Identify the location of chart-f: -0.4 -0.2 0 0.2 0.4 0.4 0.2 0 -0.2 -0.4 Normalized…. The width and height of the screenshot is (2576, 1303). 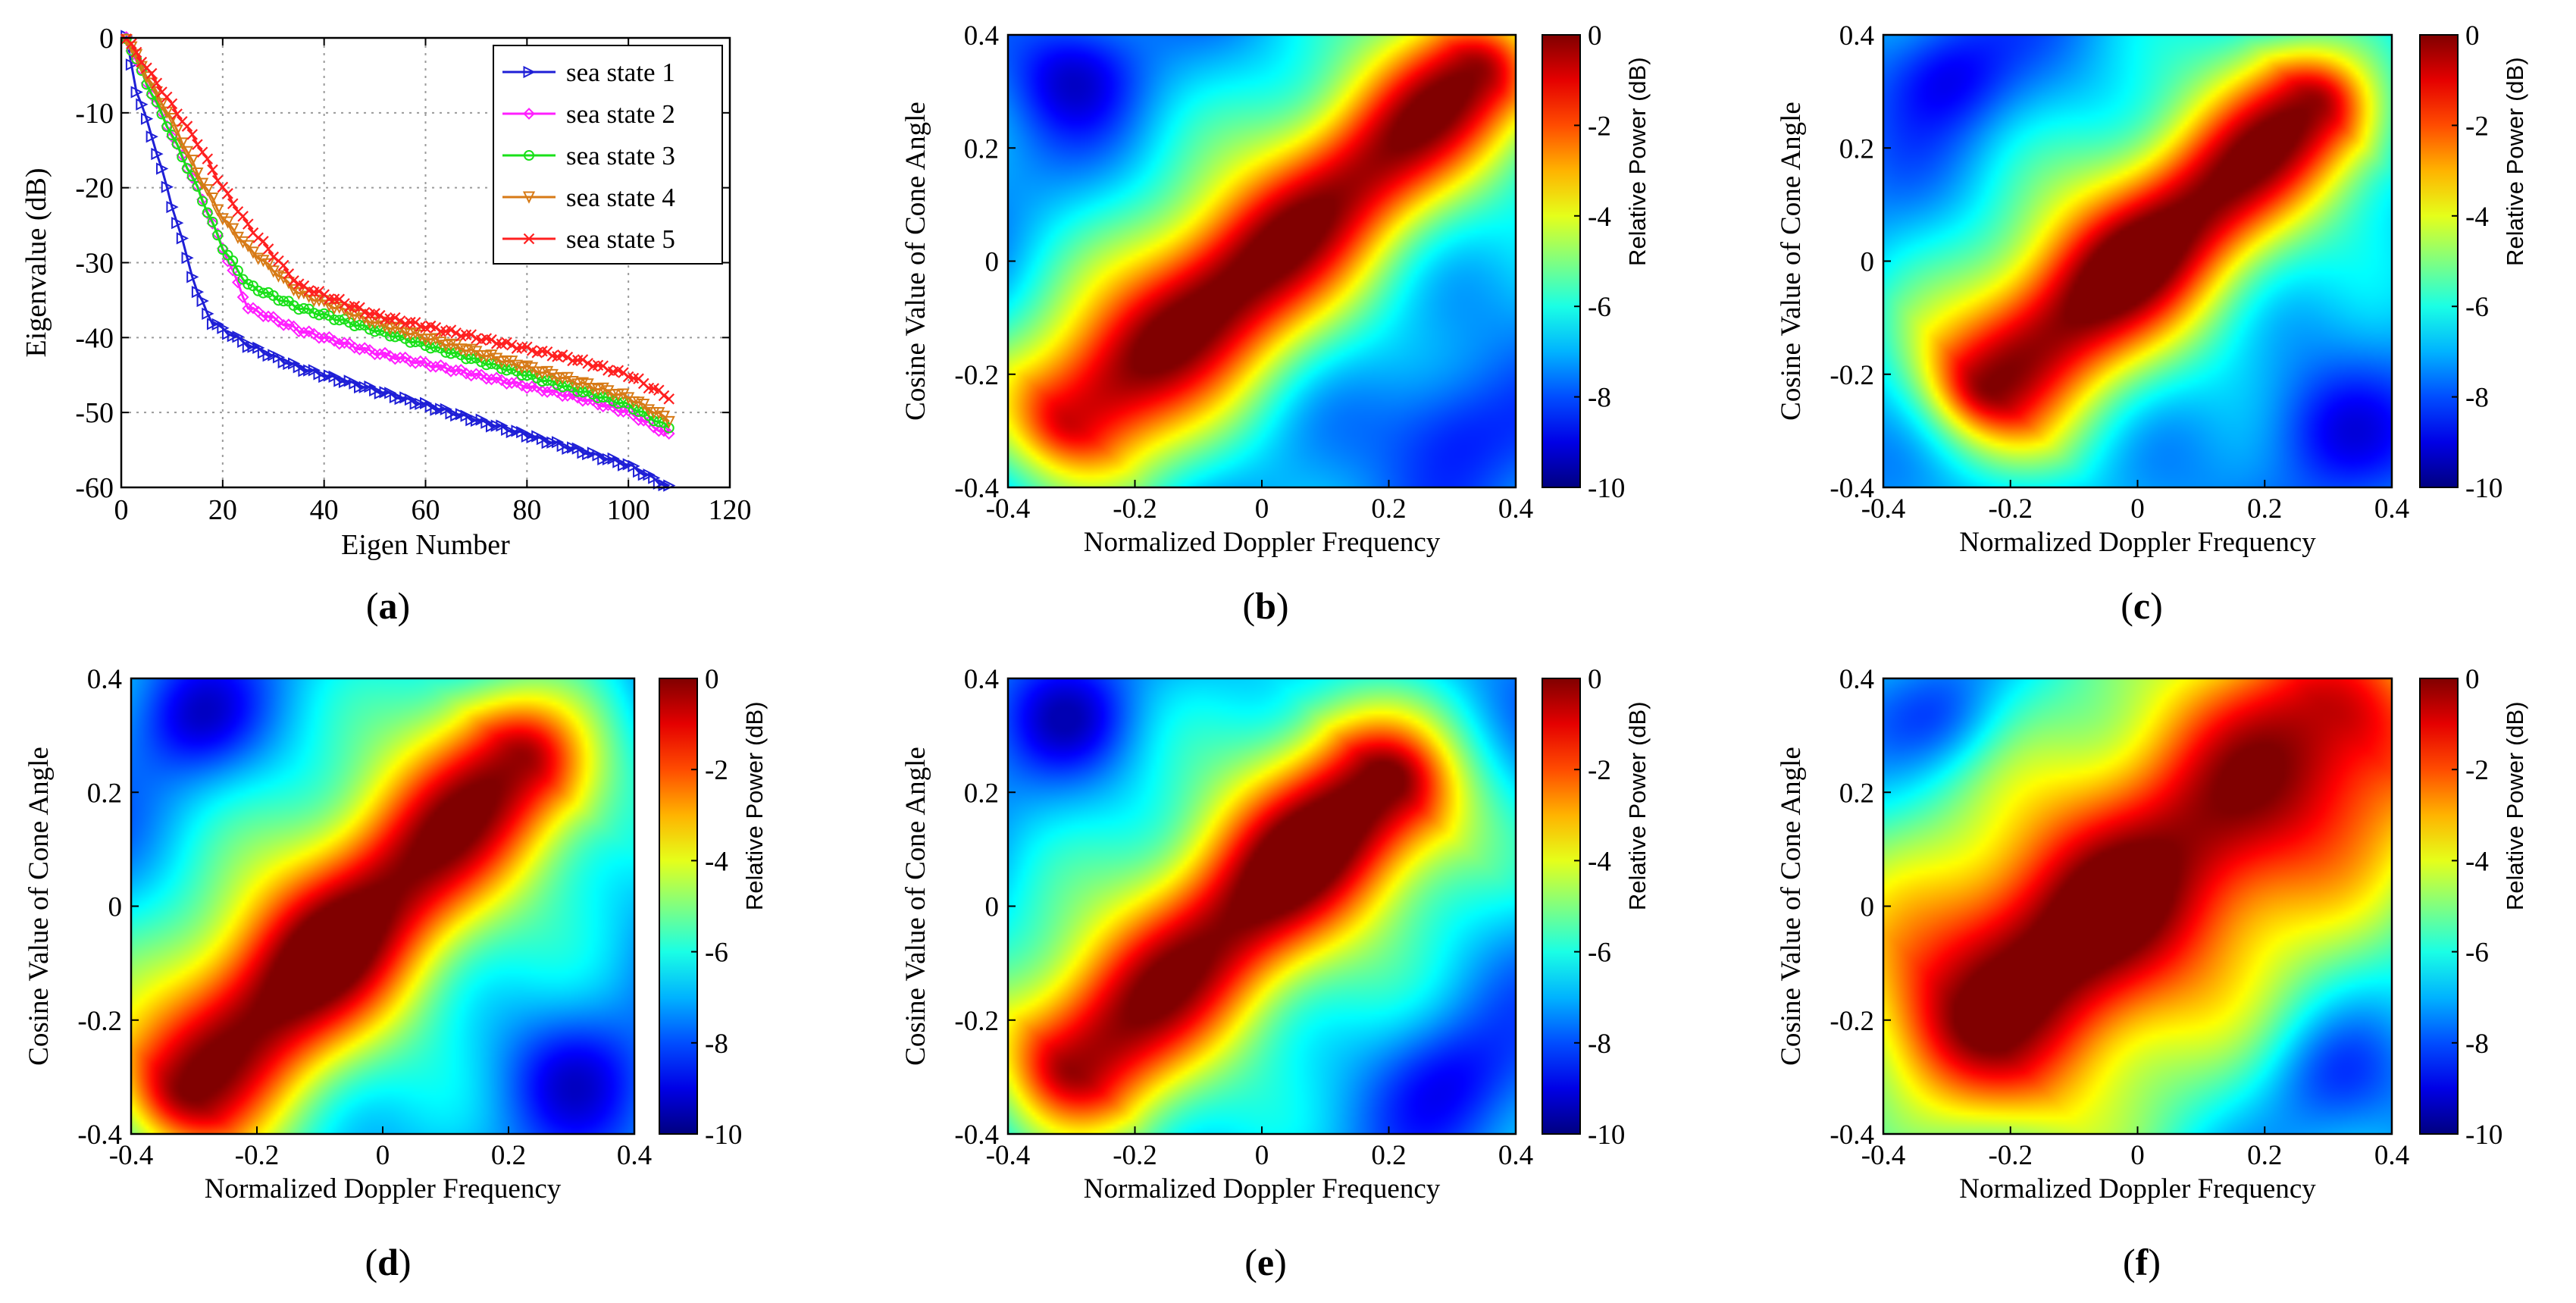
(2152, 934).